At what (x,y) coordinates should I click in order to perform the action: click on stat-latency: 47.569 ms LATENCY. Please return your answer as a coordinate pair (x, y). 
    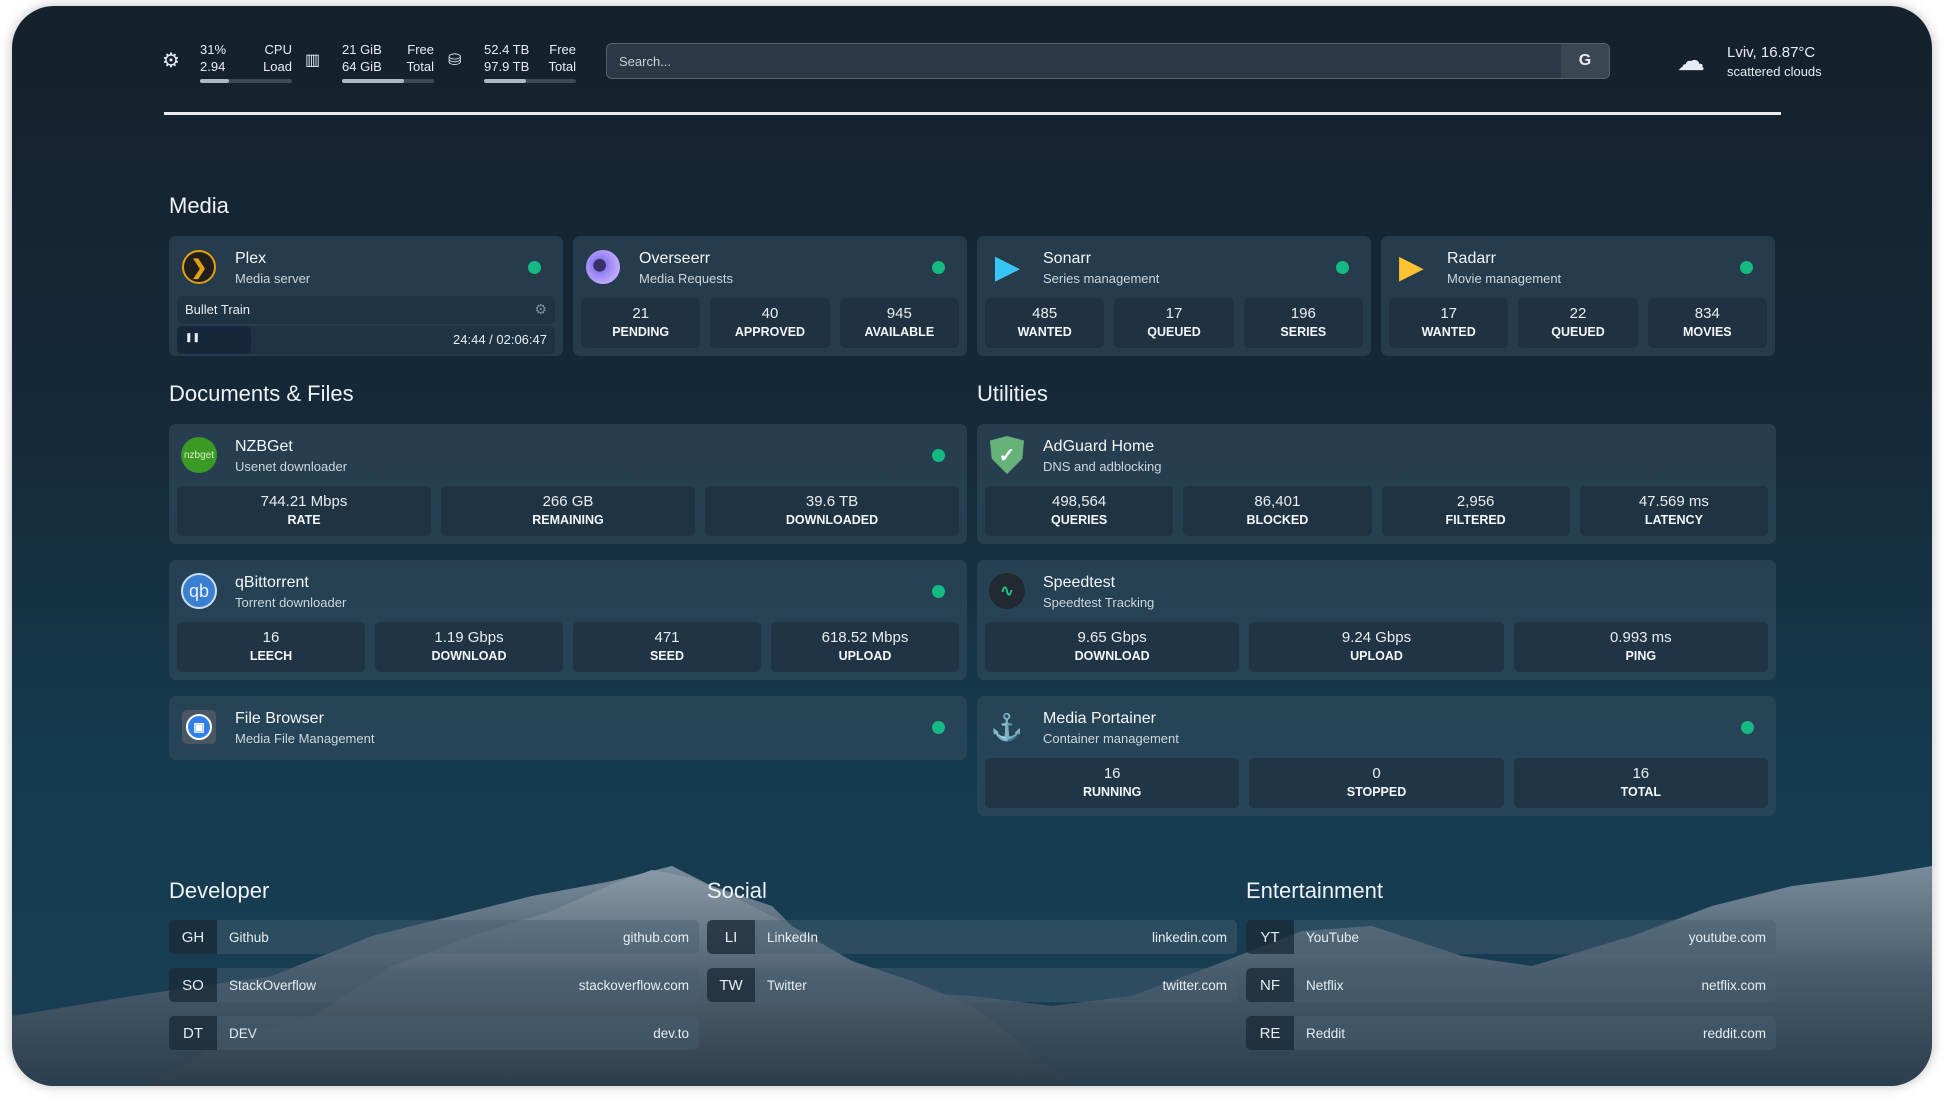
    Looking at the image, I should click on (1673, 511).